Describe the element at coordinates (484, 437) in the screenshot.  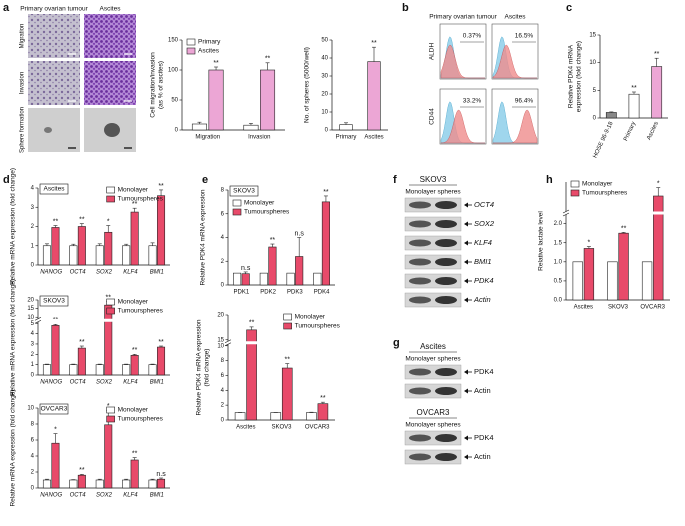
I see `band-label: PDK4` at that location.